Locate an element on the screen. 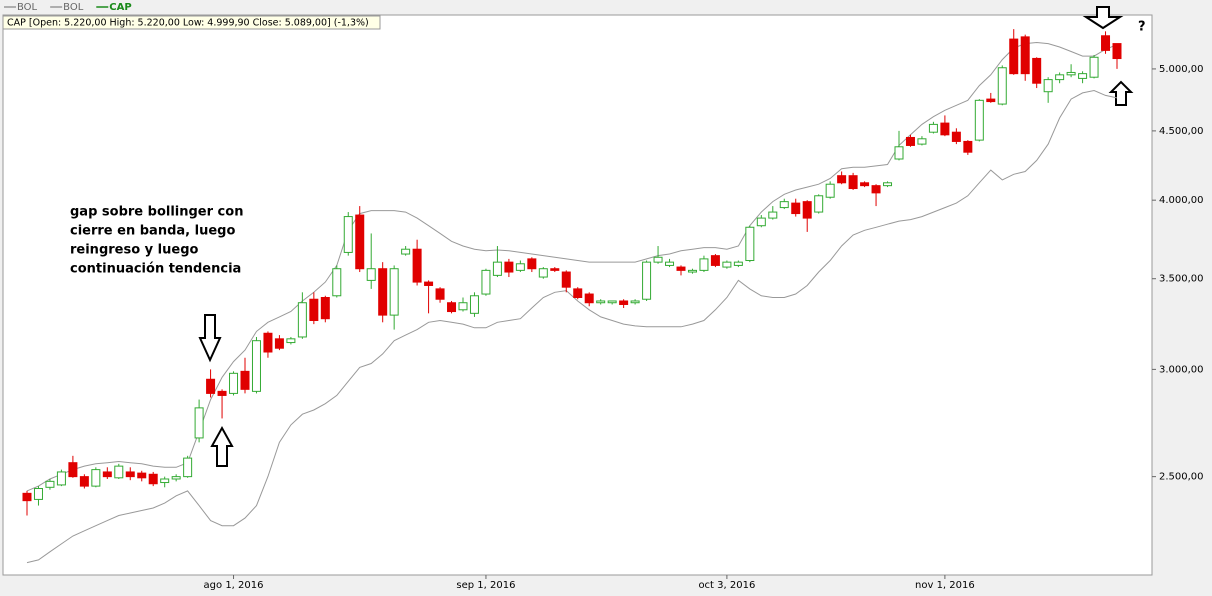 The image size is (1212, 596). legend: BOL BOL CAP is located at coordinates (68, 7).